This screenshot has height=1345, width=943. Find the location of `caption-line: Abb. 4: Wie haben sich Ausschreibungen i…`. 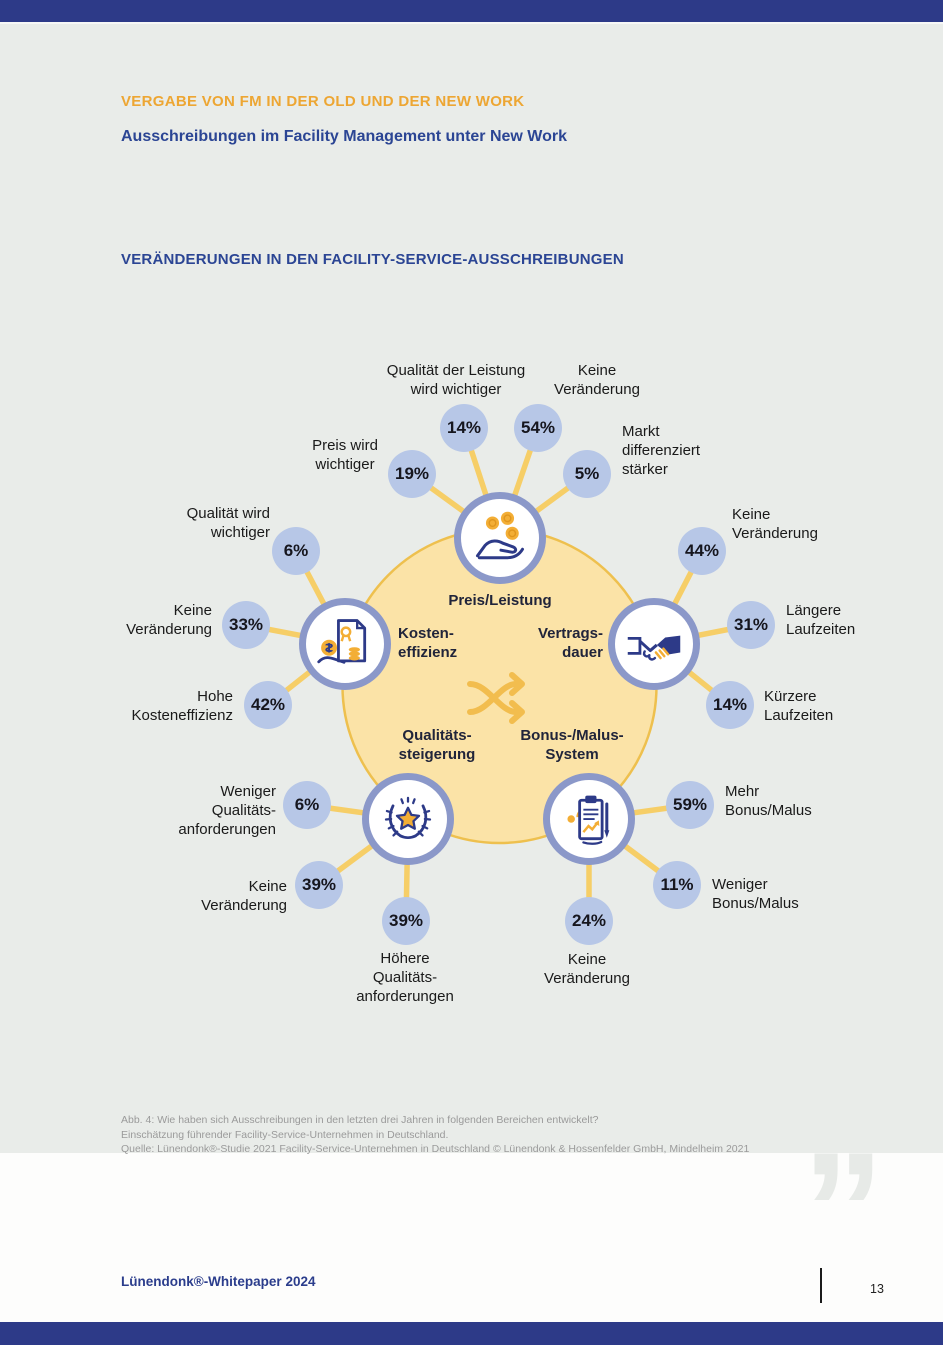

caption-line: Abb. 4: Wie haben sich Ausschreibungen i… is located at coordinates (360, 1120).